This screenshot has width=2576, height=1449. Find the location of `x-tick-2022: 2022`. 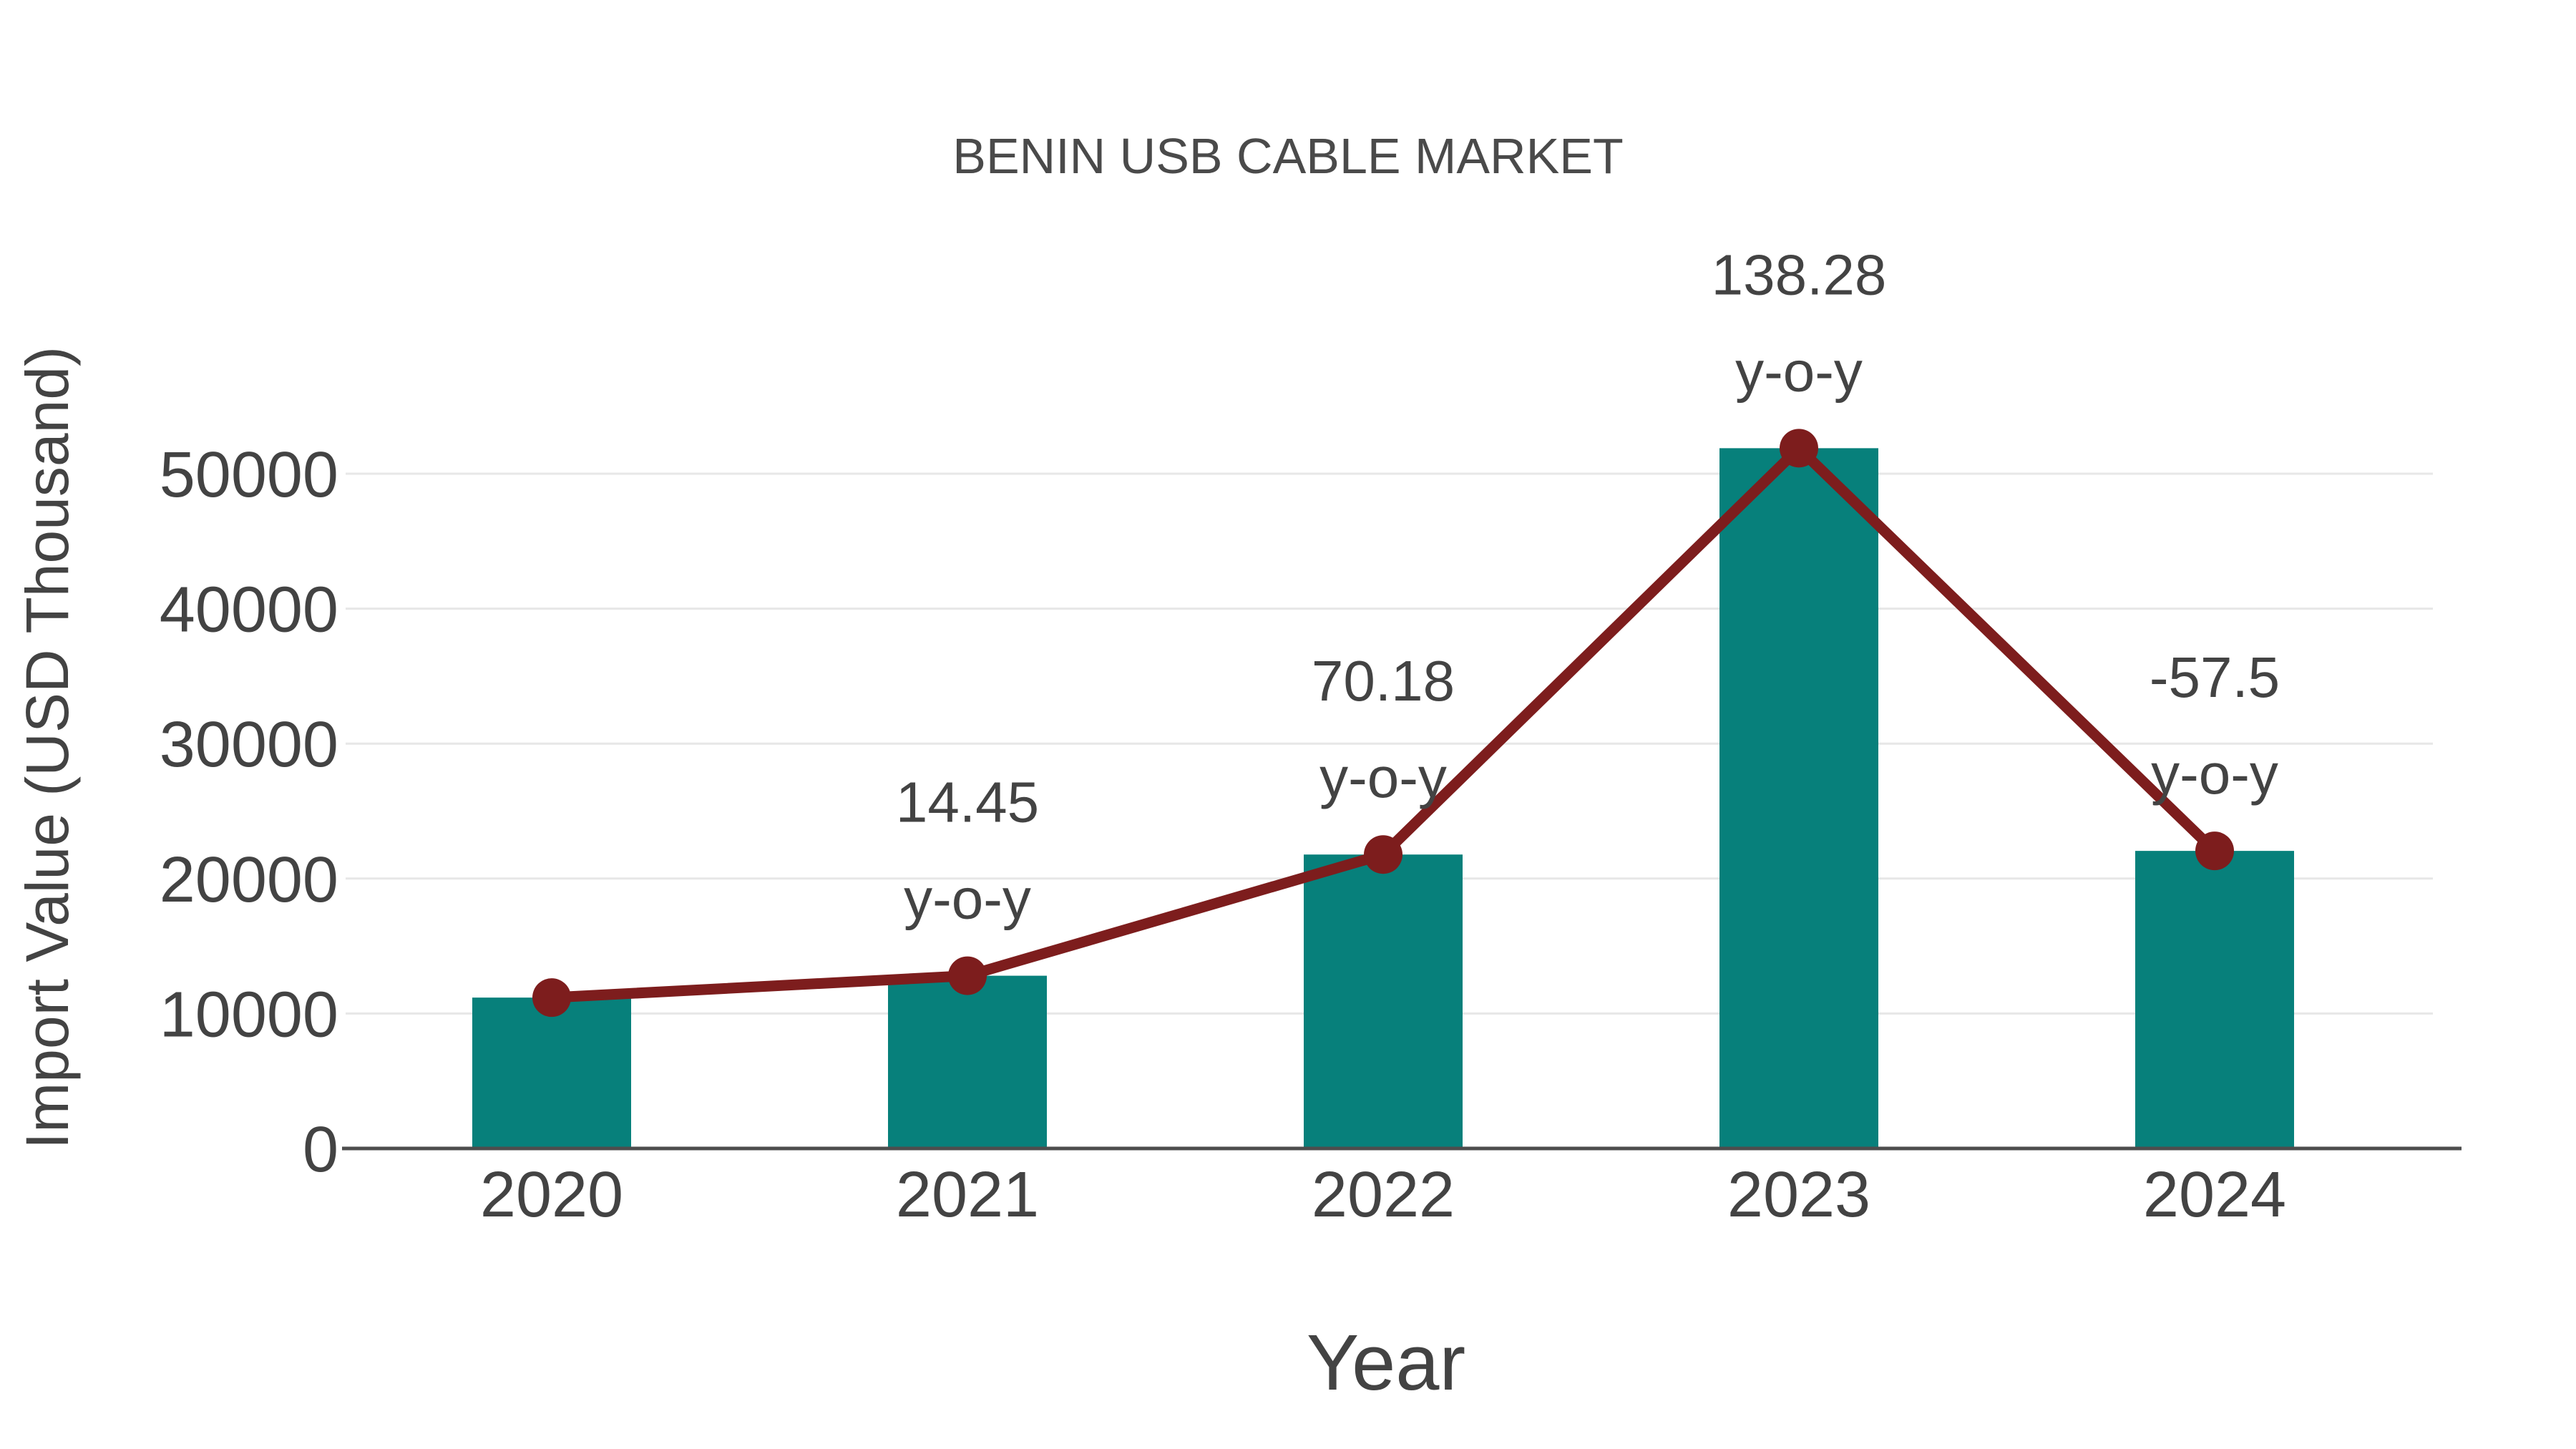

x-tick-2022: 2022 is located at coordinates (1383, 1195).